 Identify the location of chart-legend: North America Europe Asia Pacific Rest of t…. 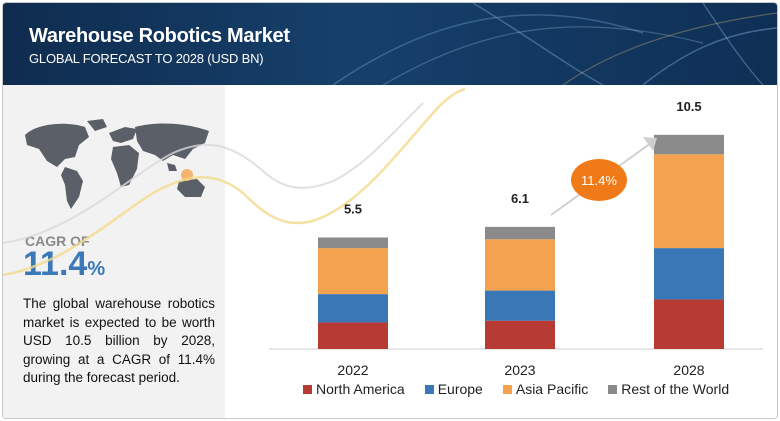
(526, 389).